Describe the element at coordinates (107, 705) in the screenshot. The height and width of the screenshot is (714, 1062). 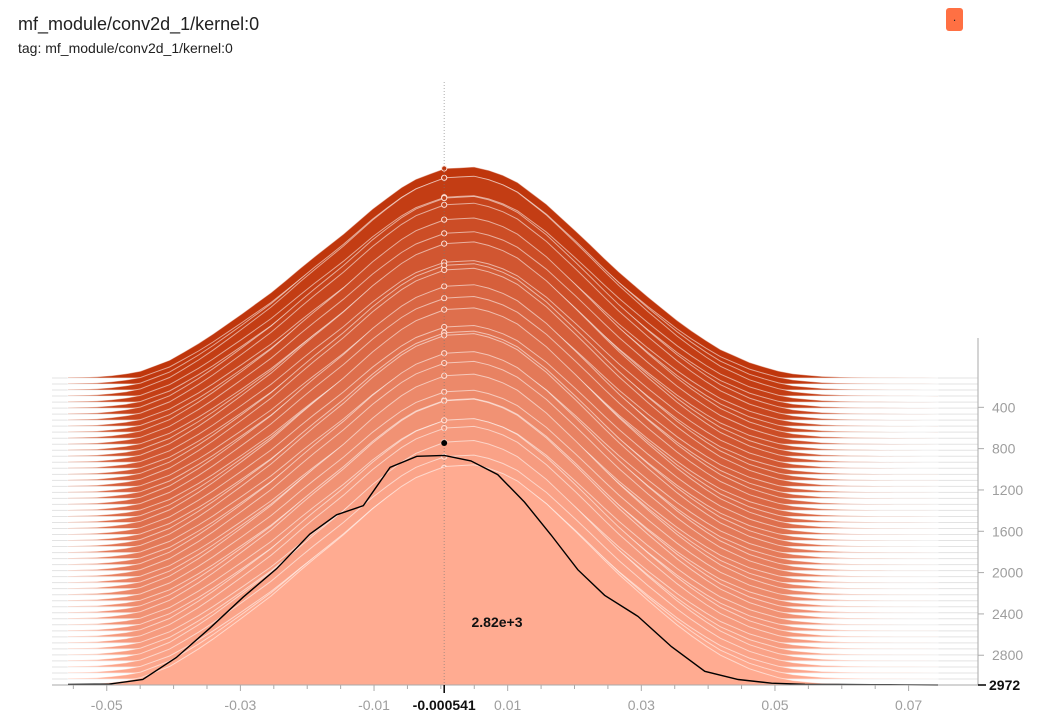
I see `x-tick-label: -0.05` at that location.